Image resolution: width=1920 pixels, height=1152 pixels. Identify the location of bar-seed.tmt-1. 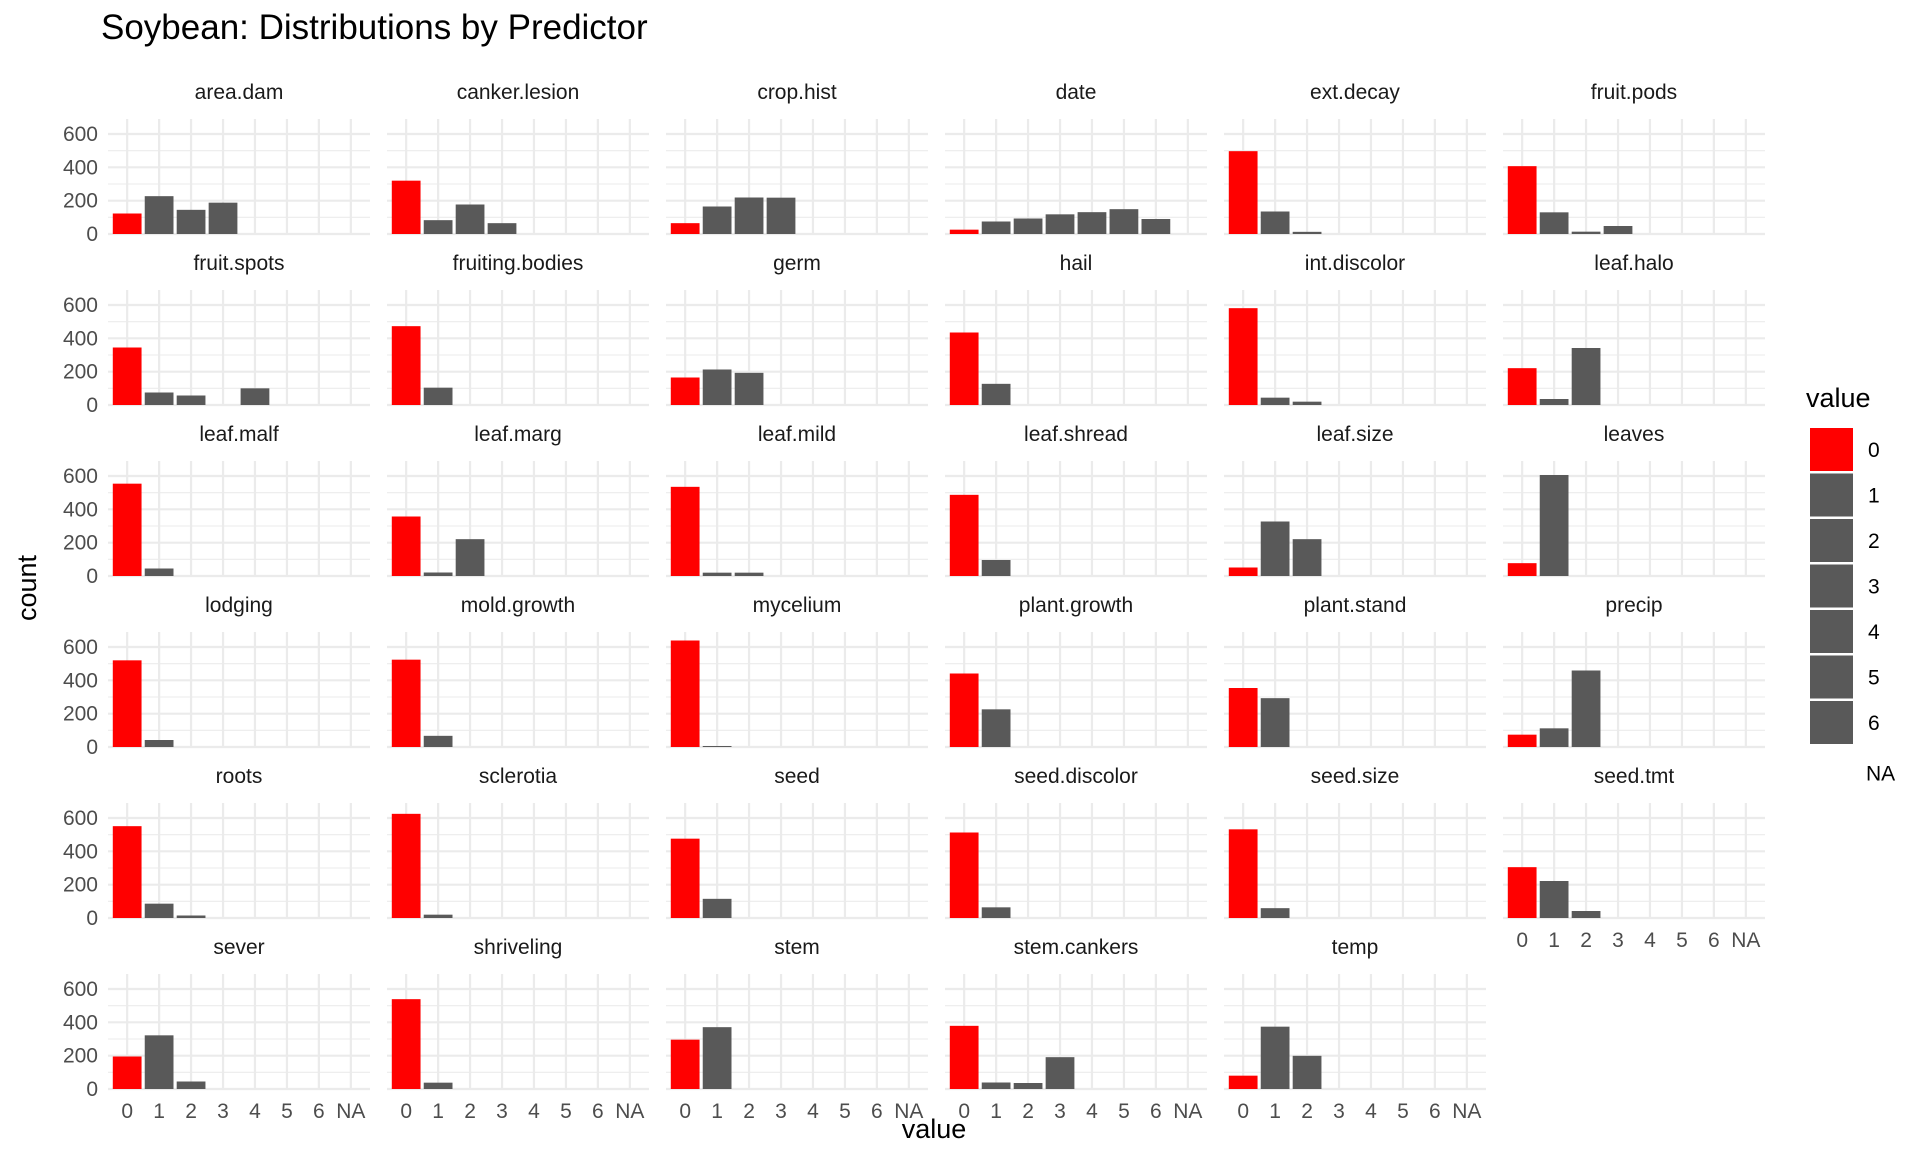
(1554, 899).